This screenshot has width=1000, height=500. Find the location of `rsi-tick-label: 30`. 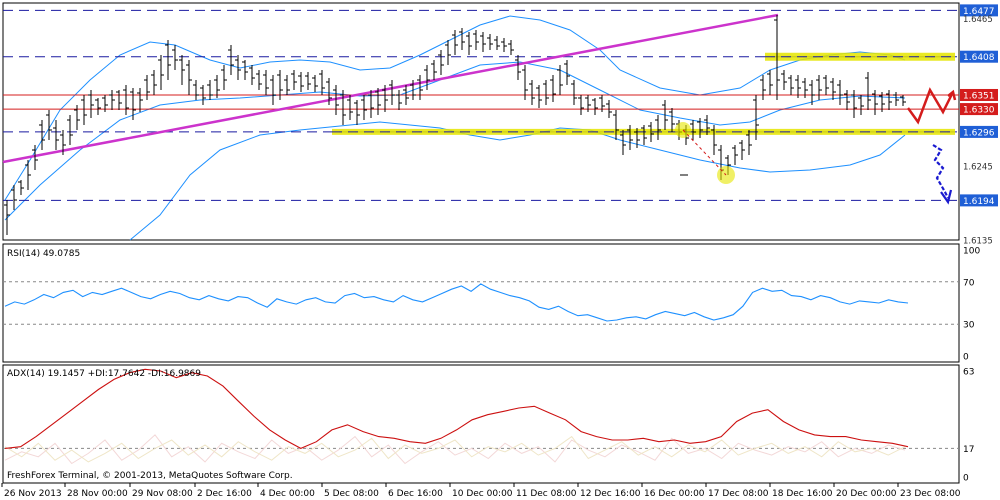

rsi-tick-label: 30 is located at coordinates (969, 326).